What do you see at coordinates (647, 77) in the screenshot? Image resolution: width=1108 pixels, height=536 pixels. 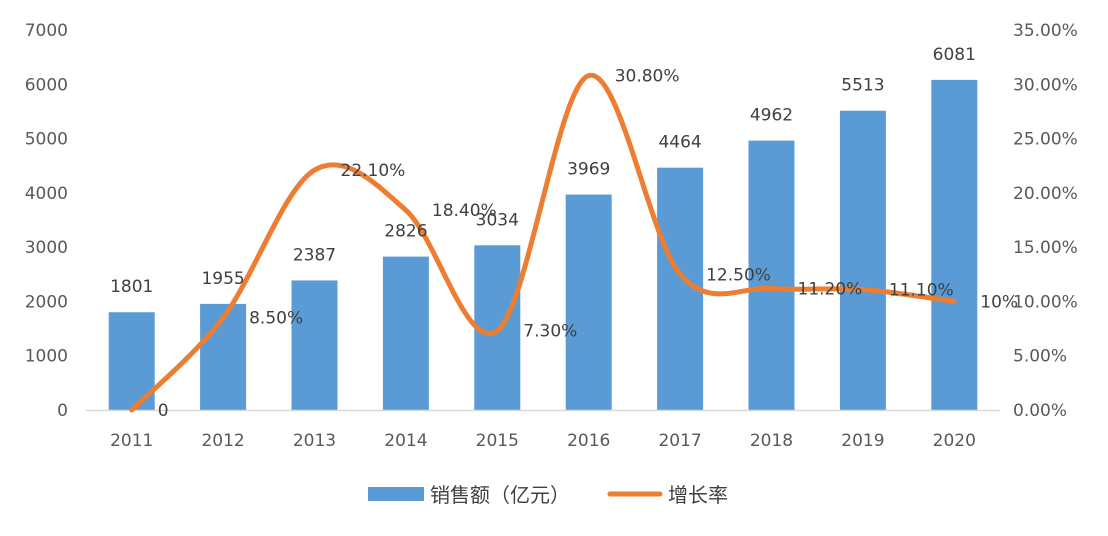 I see `line-data-label: 30.80%` at bounding box center [647, 77].